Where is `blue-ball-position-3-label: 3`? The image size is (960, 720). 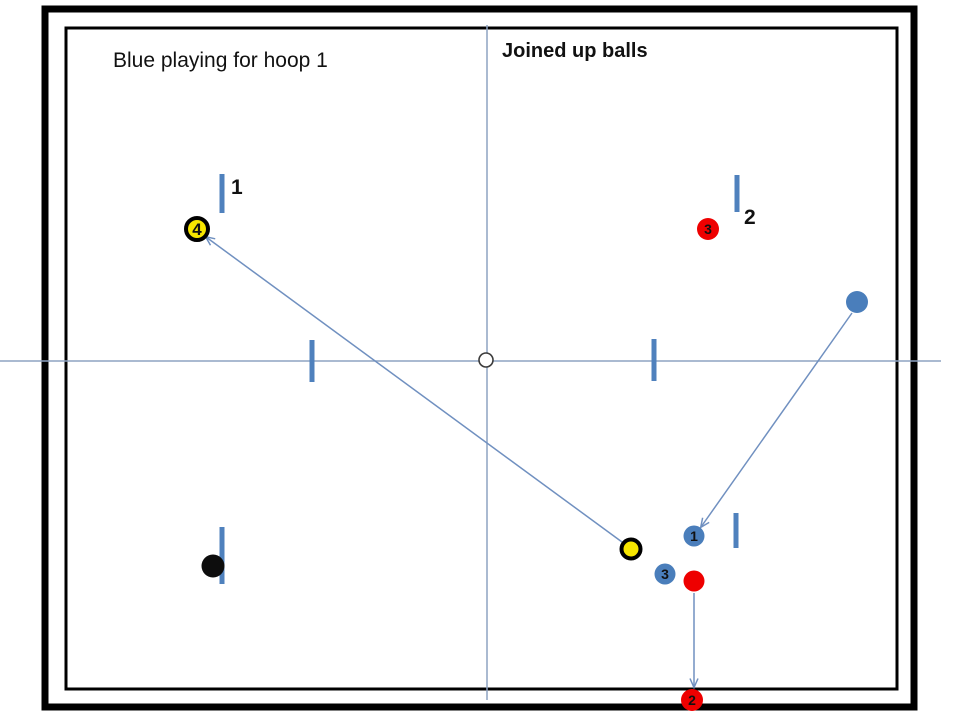 blue-ball-position-3-label: 3 is located at coordinates (665, 574).